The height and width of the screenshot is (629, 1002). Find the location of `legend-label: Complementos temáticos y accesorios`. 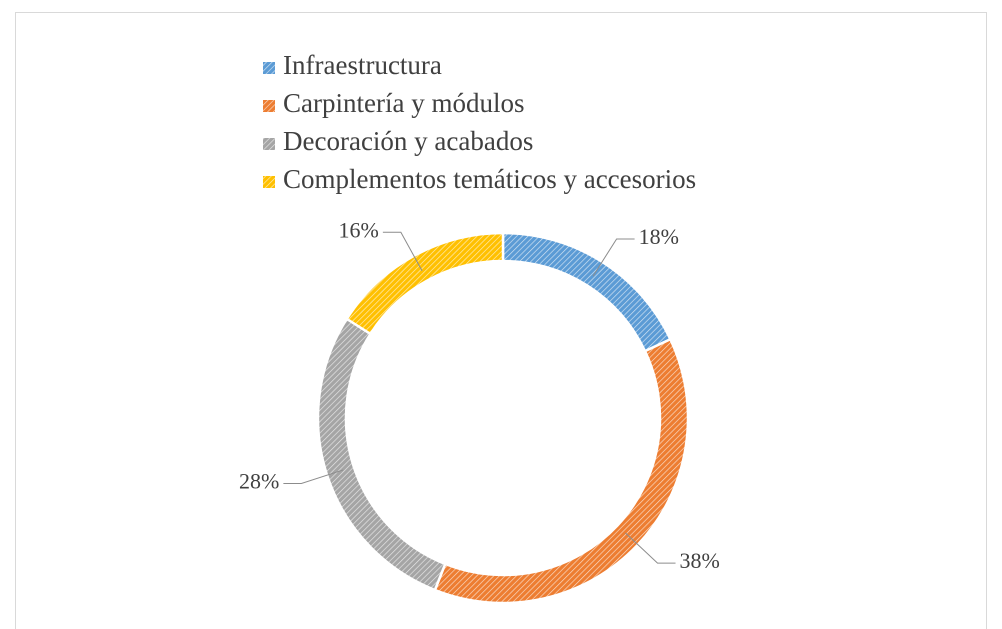

legend-label: Complementos temáticos y accesorios is located at coordinates (489, 179).